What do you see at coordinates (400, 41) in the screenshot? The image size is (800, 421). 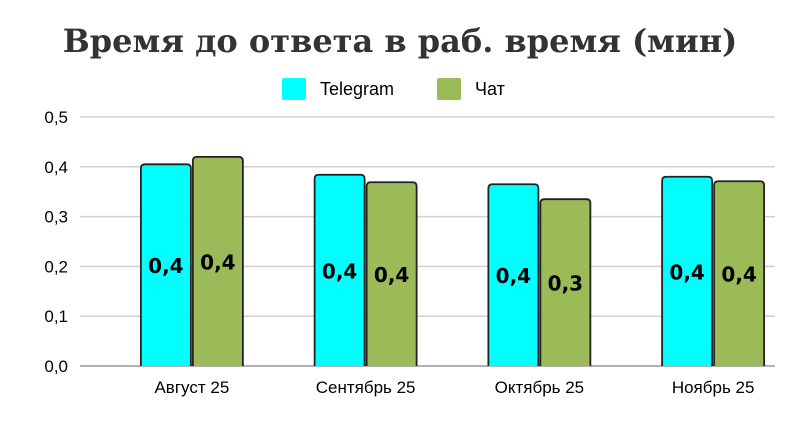 I see `chart-title: Время до ответа в раб. время (мин)` at bounding box center [400, 41].